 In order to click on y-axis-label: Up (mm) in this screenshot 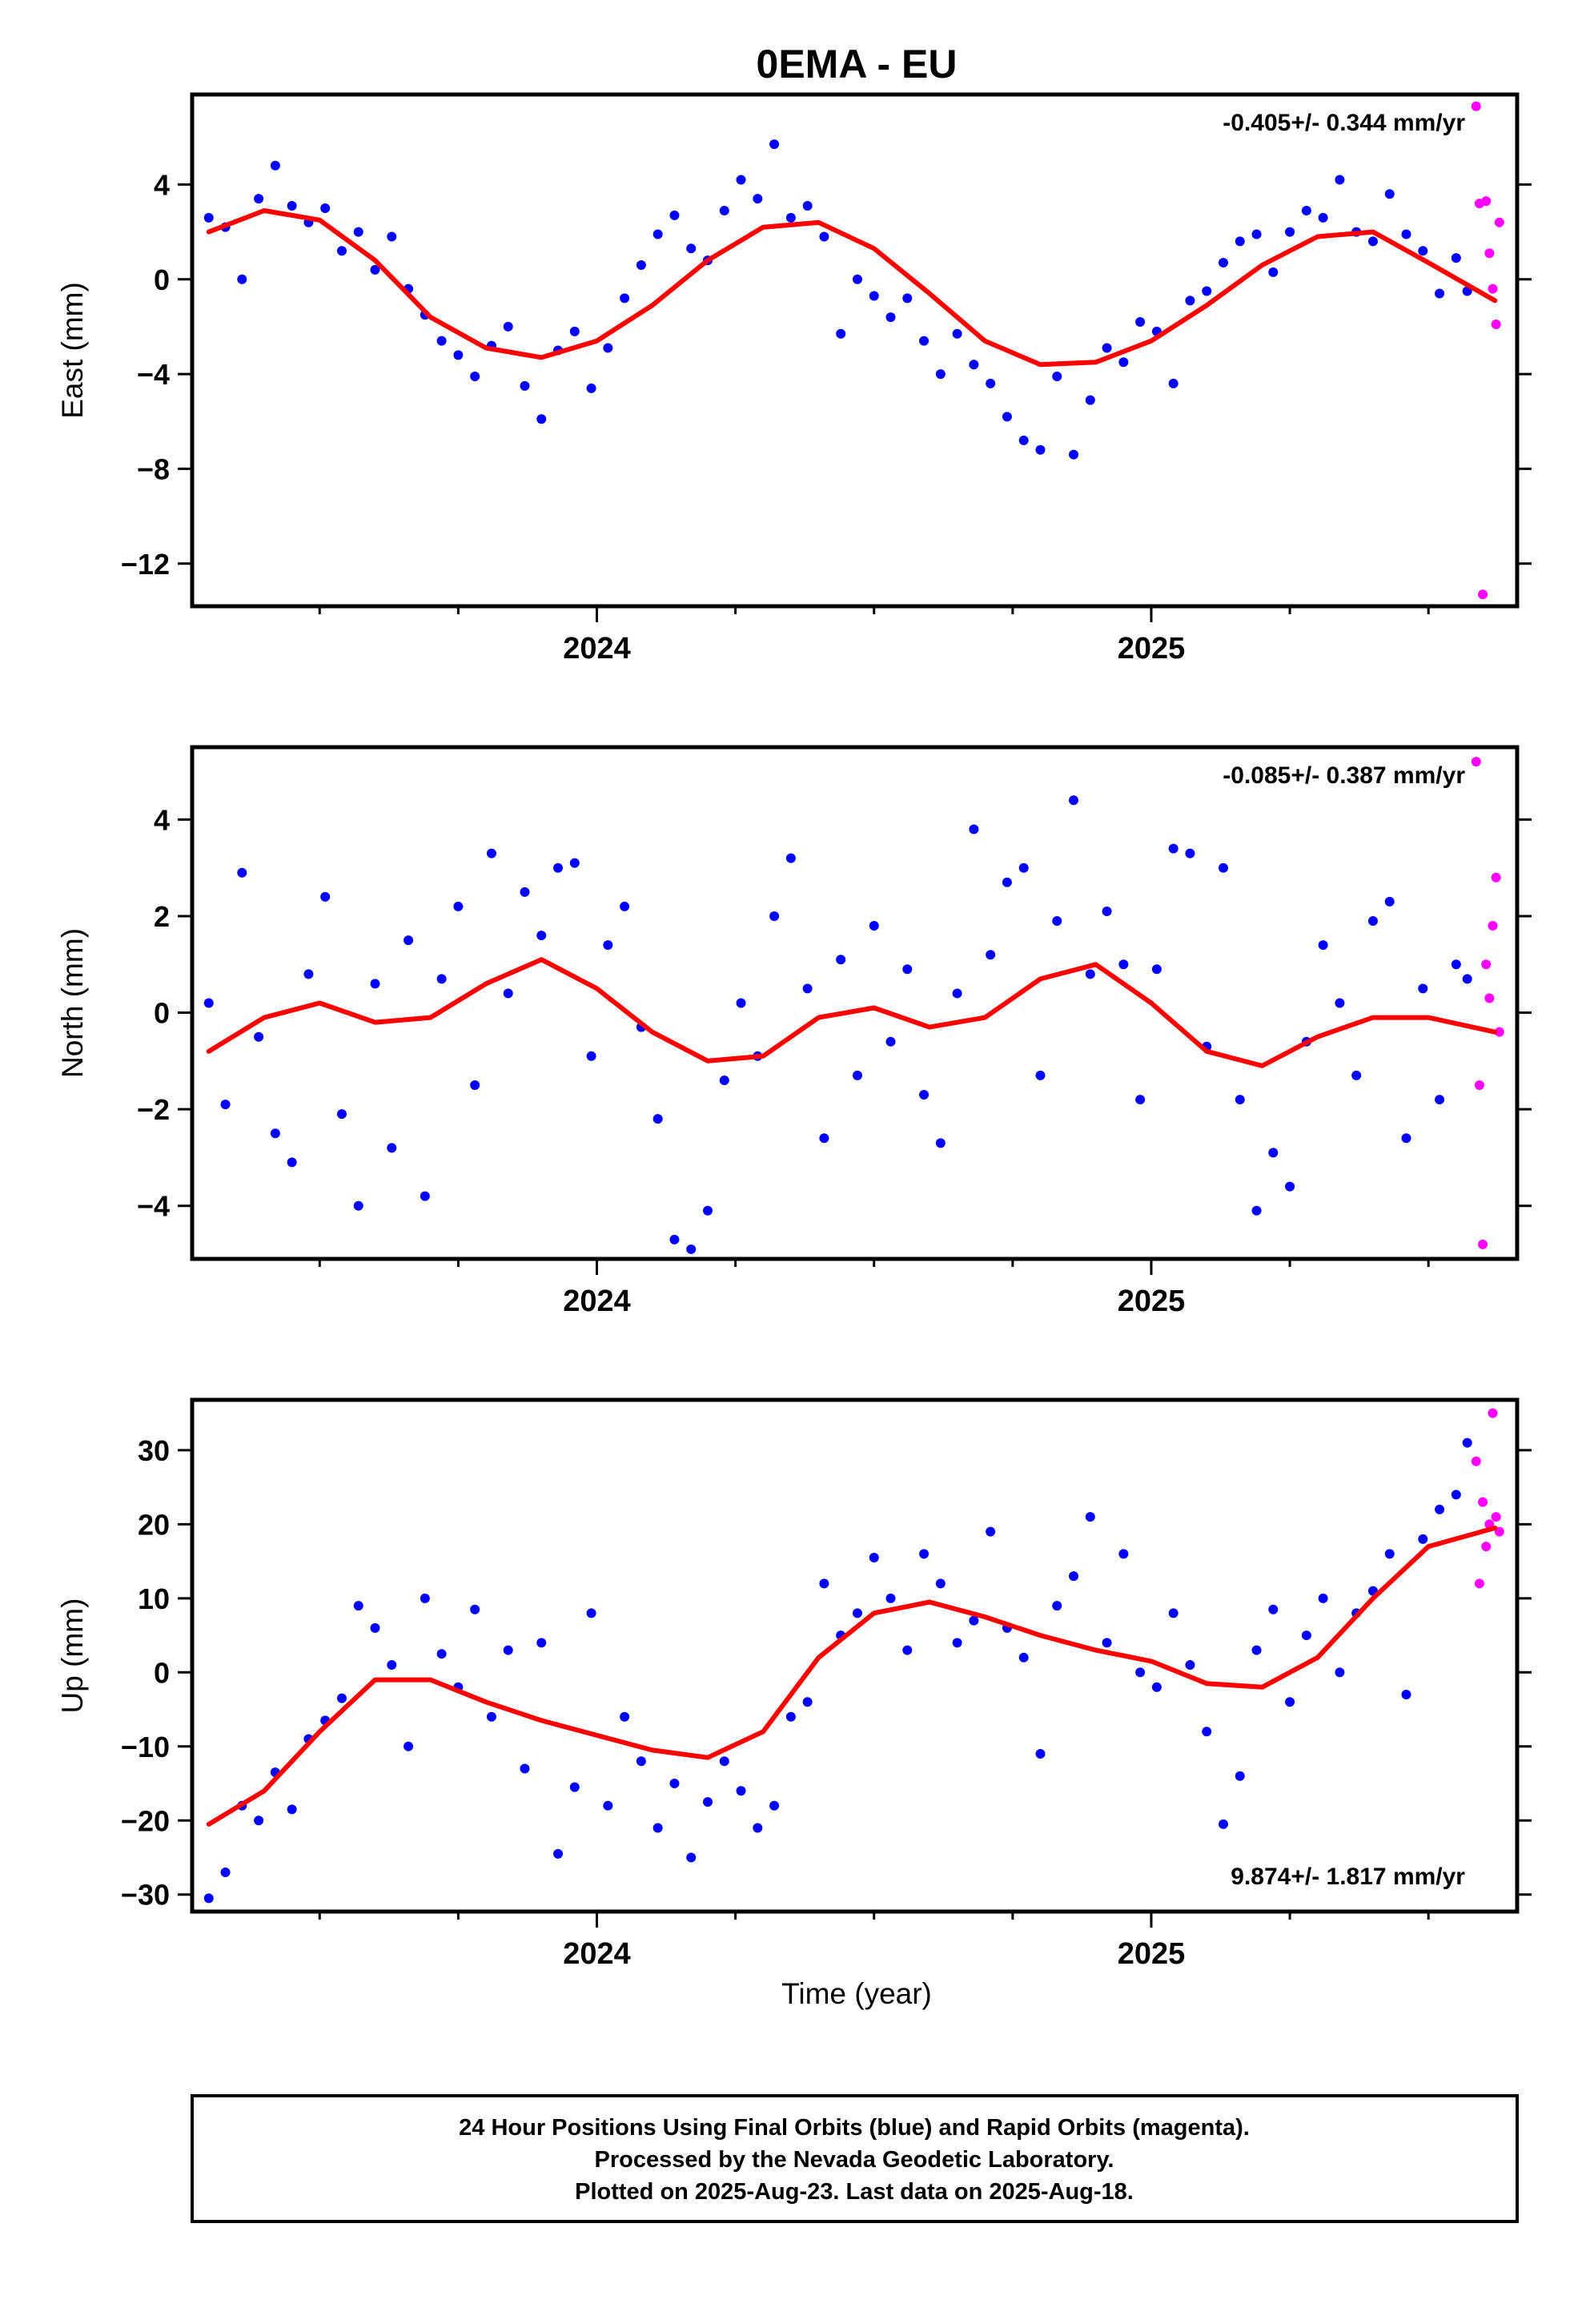, I will do `click(72, 1656)`.